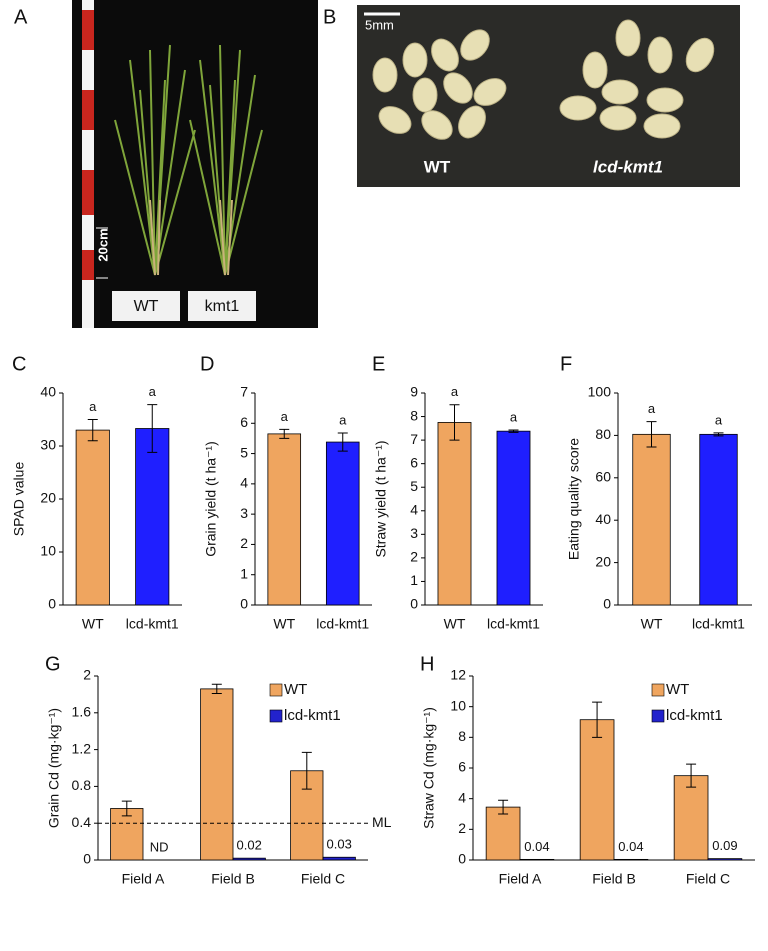  Describe the element at coordinates (222, 306) in the screenshot. I see `photo-label: kmt1` at that location.